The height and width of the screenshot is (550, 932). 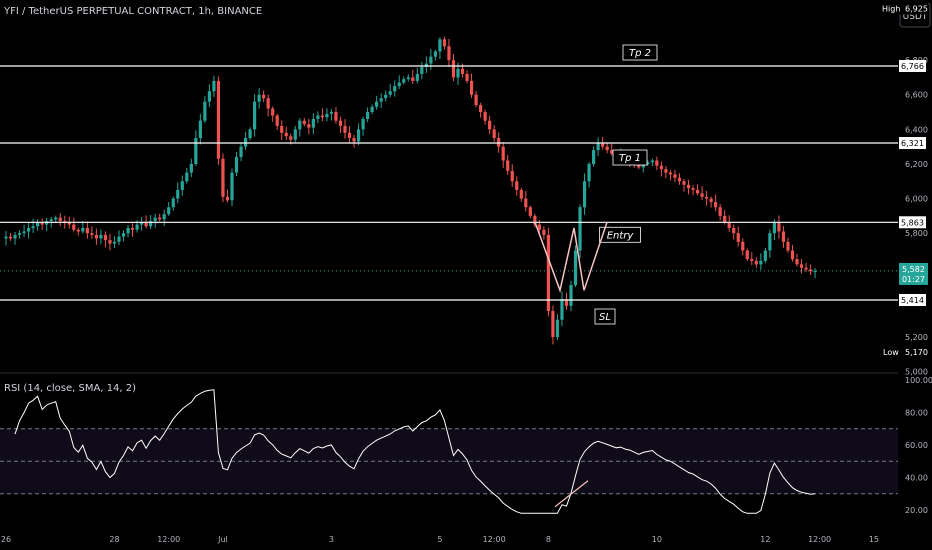 I want to click on level-tag-label: Tp 1, so click(x=630, y=158).